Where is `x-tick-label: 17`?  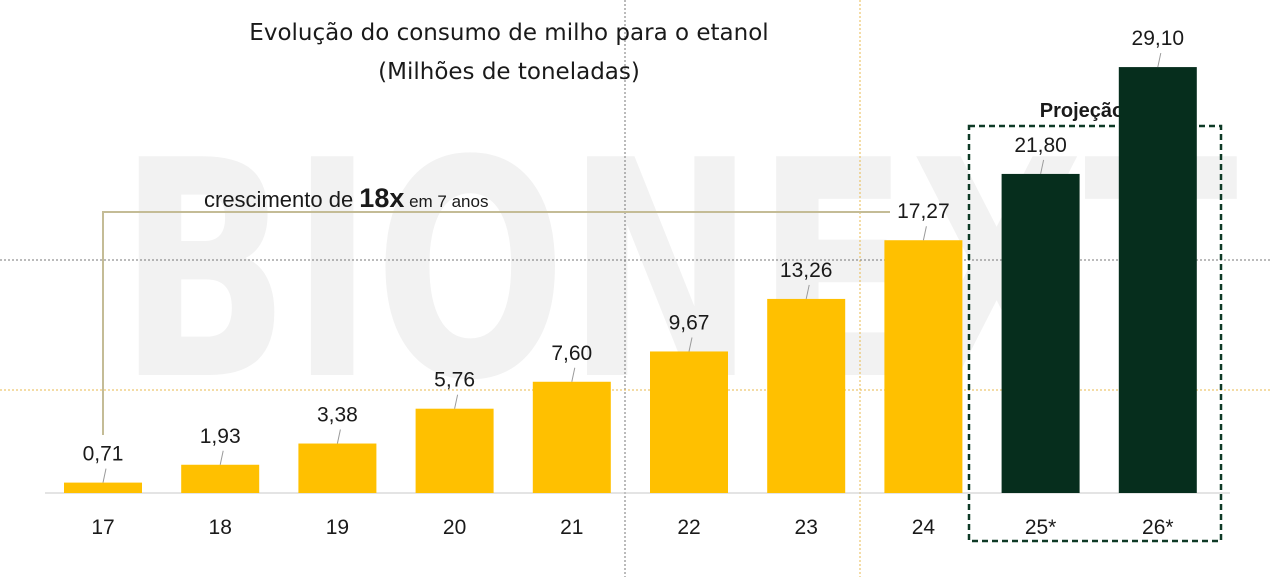 x-tick-label: 17 is located at coordinates (102, 527).